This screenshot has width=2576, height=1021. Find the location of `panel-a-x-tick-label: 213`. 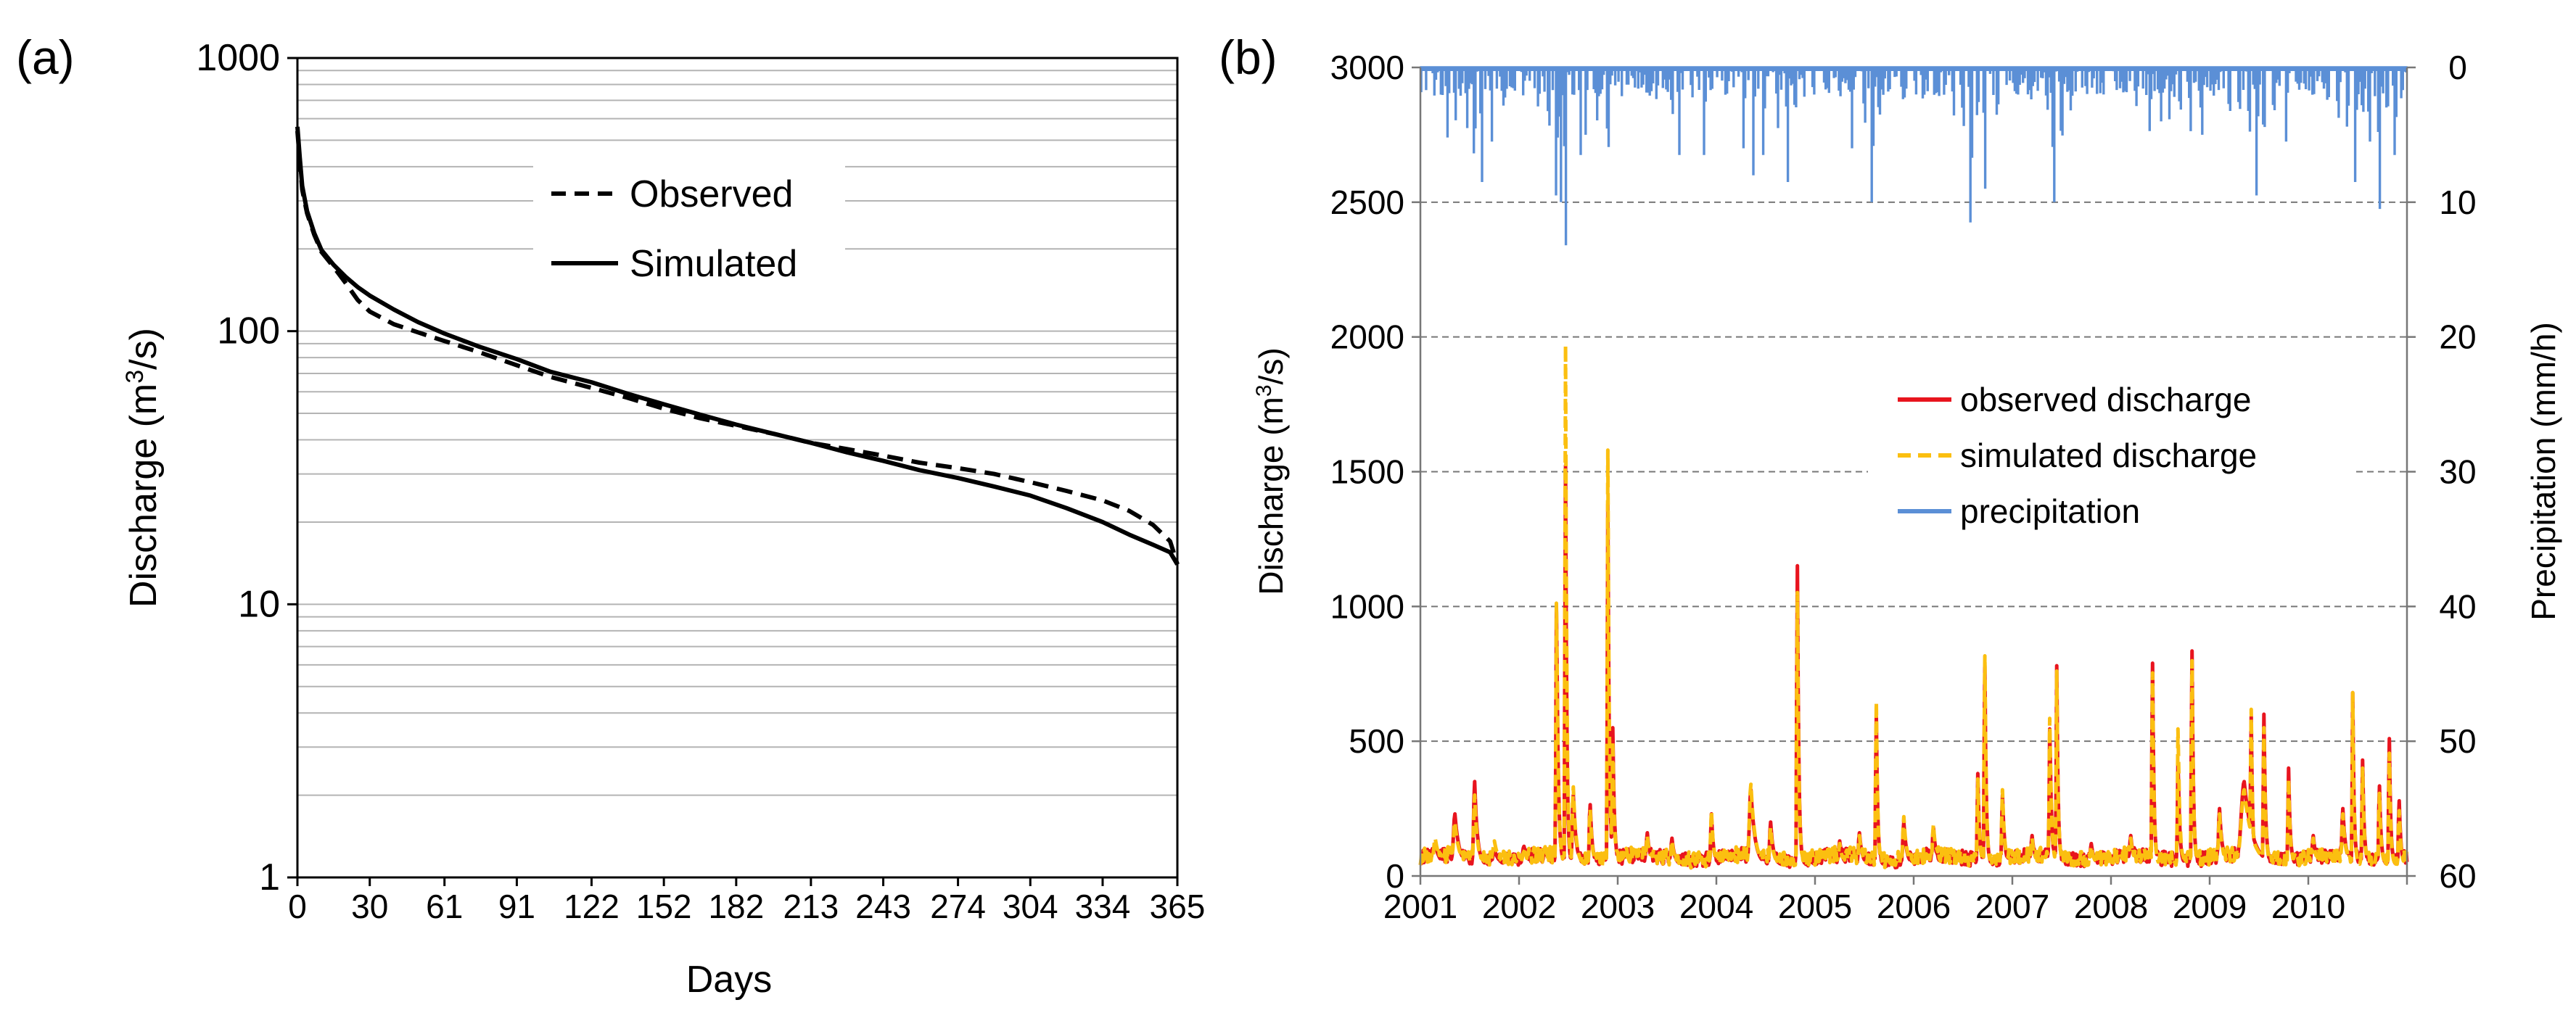

panel-a-x-tick-label: 213 is located at coordinates (811, 906).